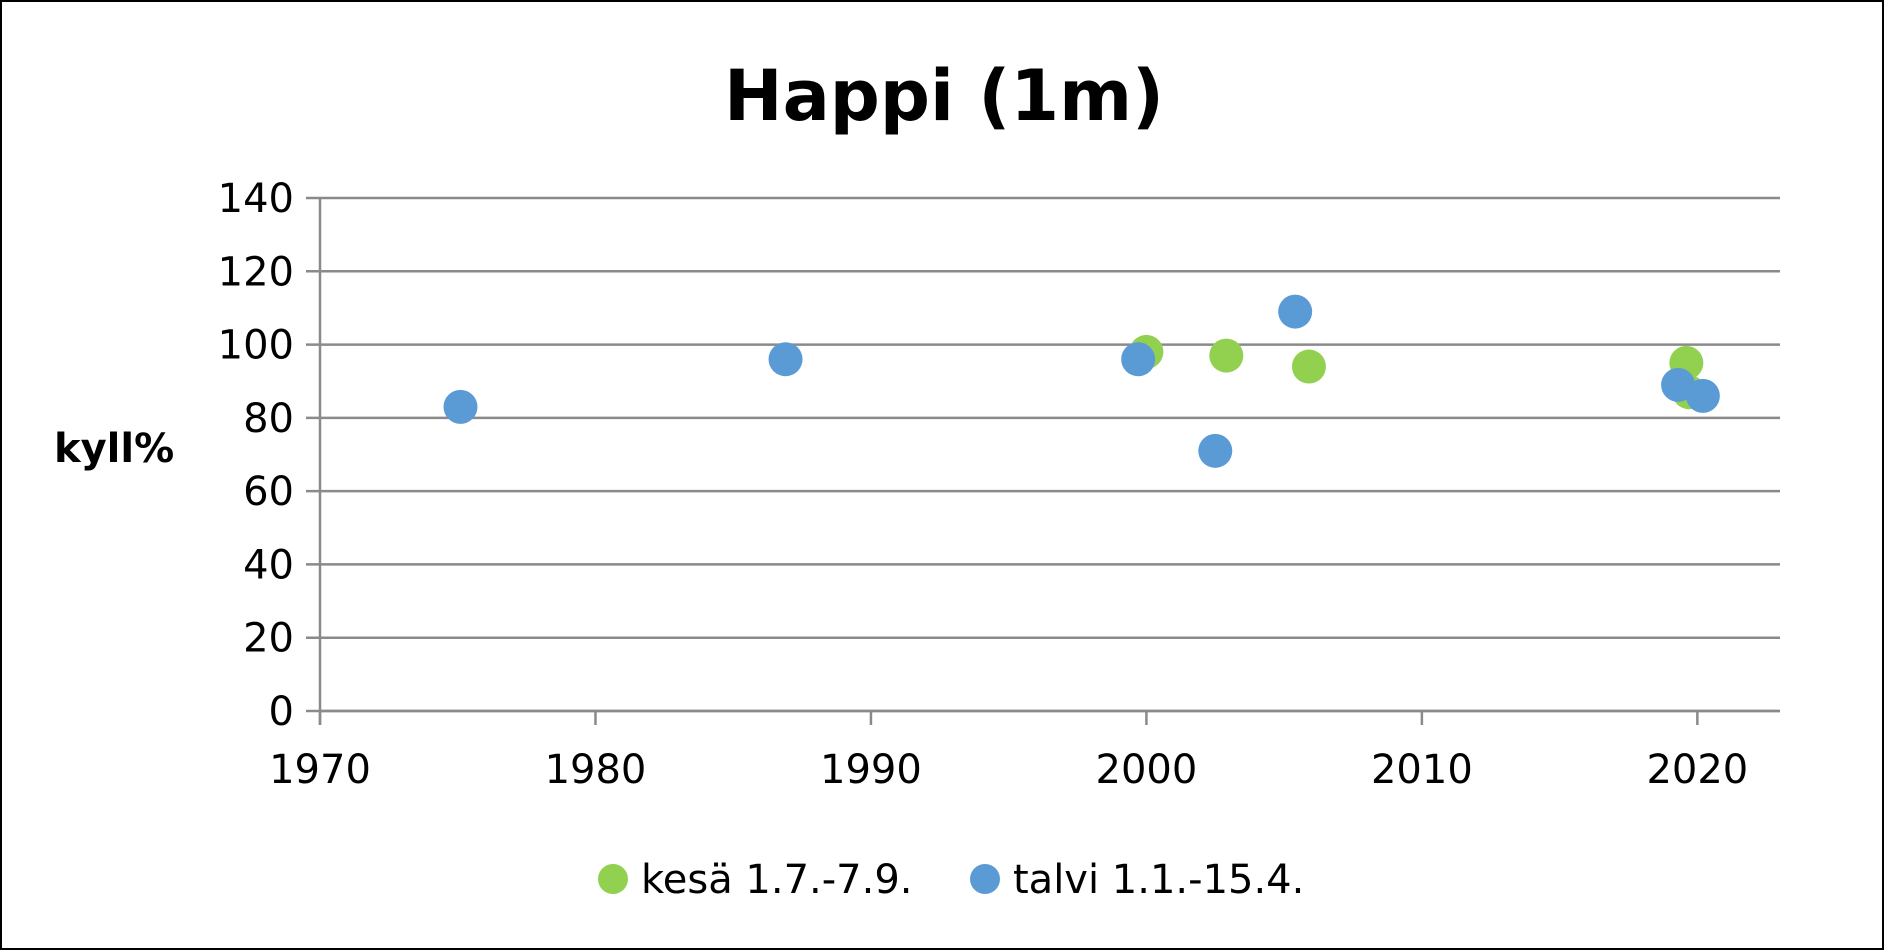 This screenshot has height=950, width=1884. I want to click on legend-label-0: kesä 1.7.-7.9., so click(777, 880).